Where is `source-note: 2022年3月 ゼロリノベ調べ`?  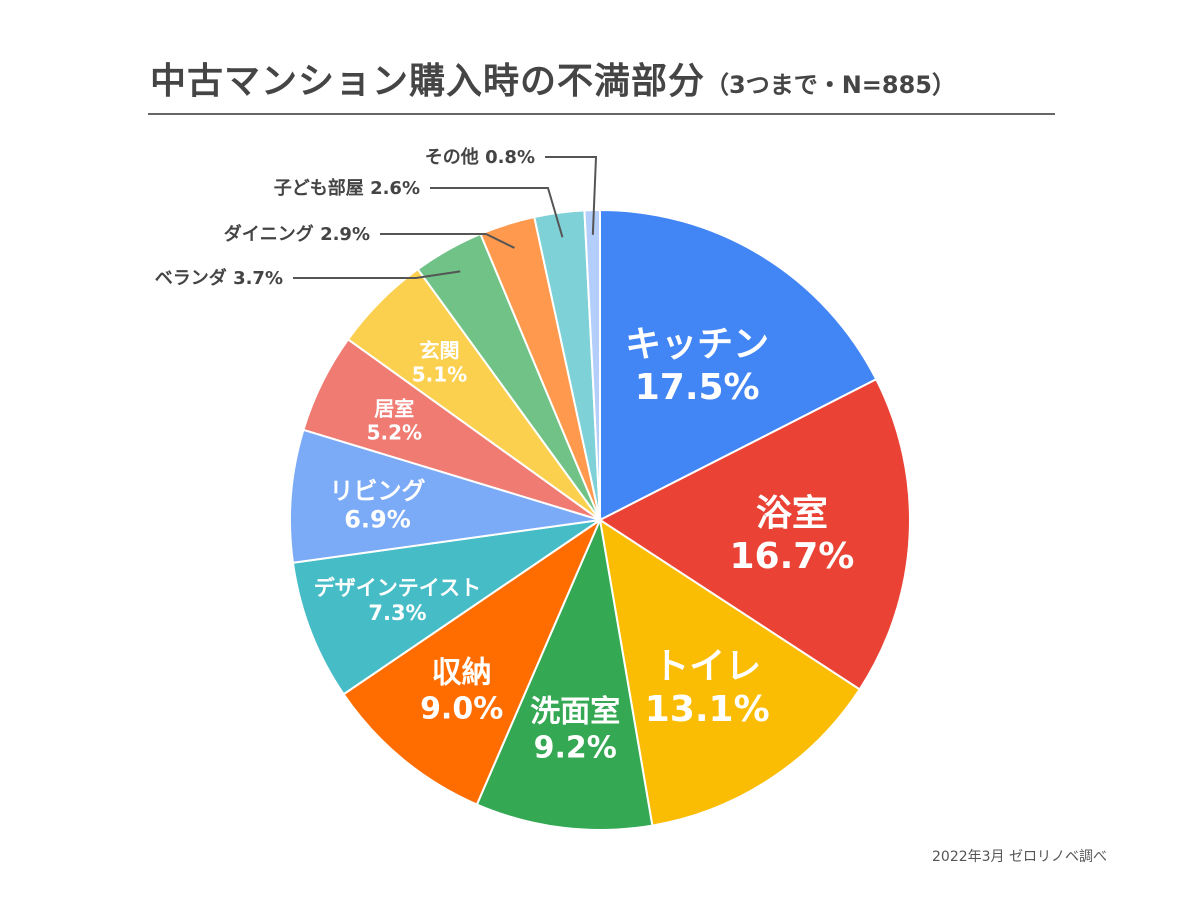
source-note: 2022年3月 ゼロリノベ調べ is located at coordinates (1019, 857).